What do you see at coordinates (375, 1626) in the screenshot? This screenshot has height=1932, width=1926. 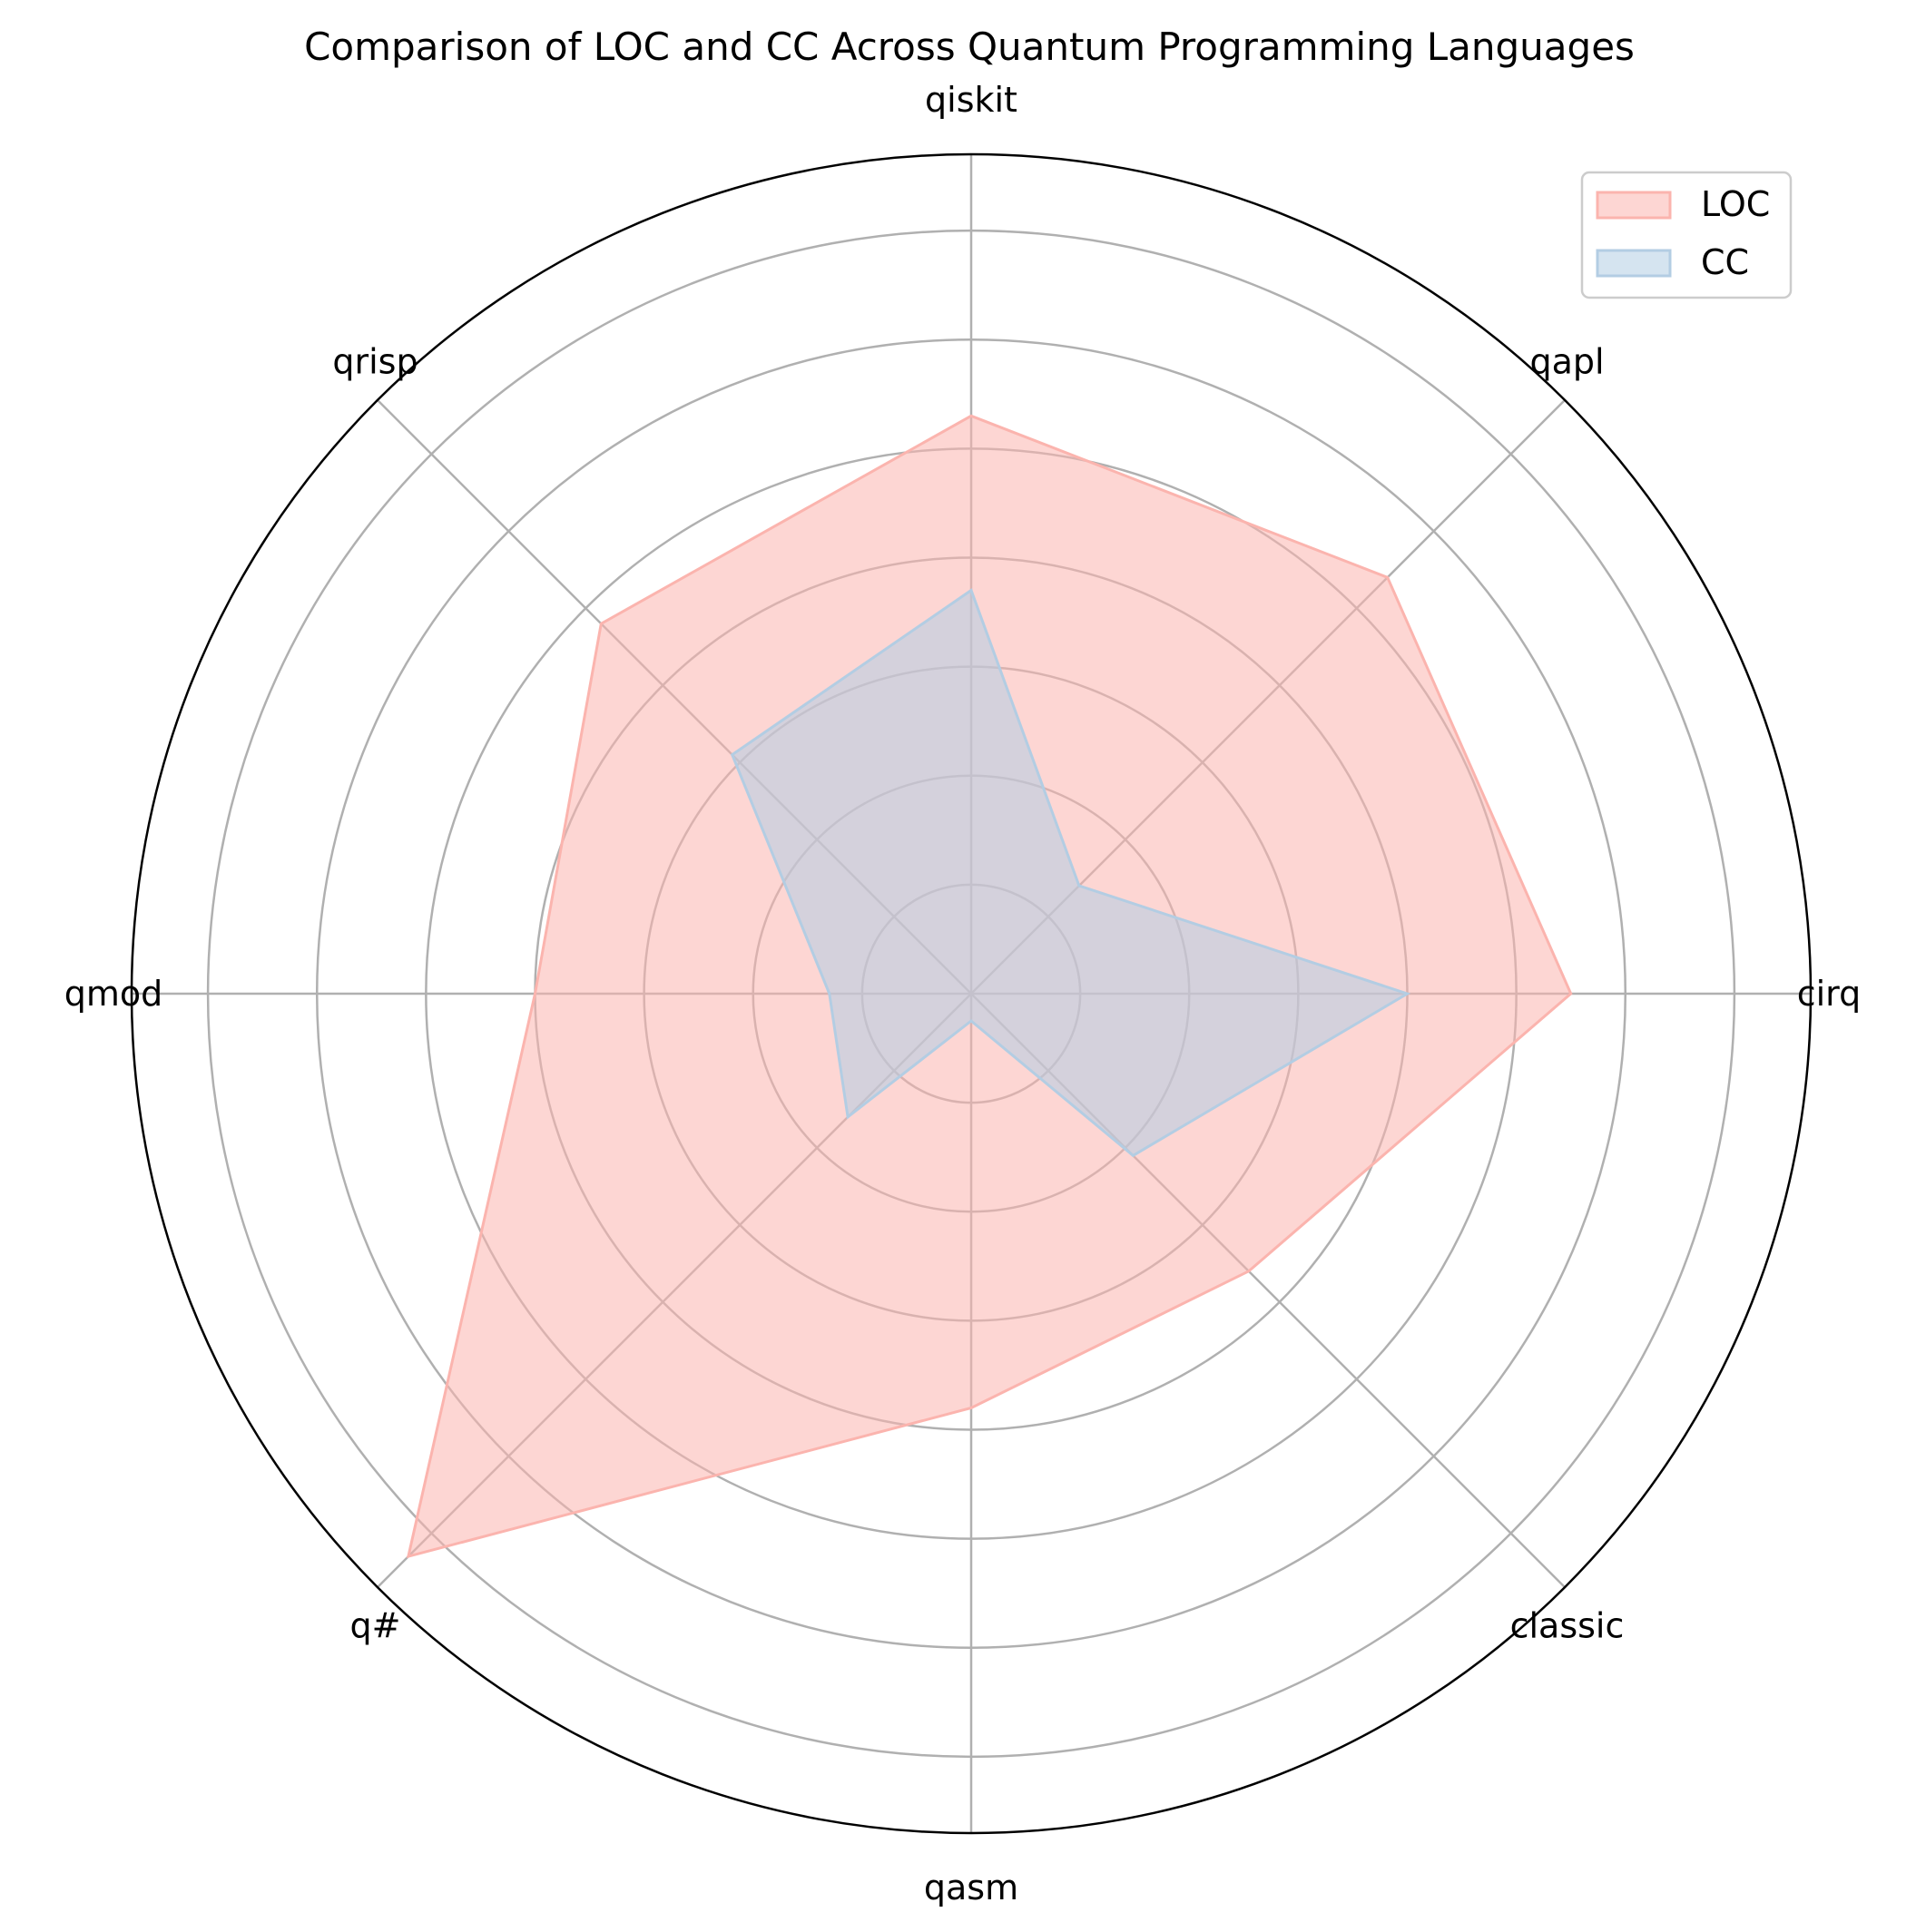 I see `axis-label-qsharp: q#` at bounding box center [375, 1626].